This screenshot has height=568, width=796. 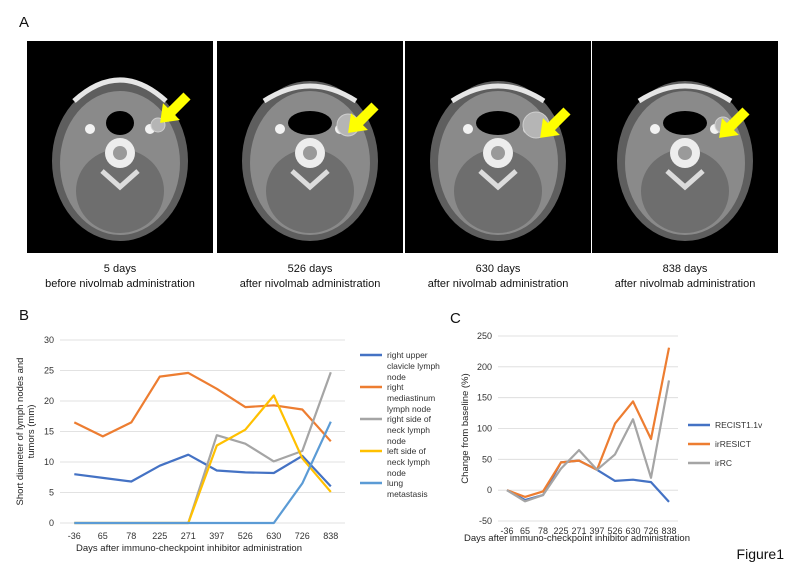 What do you see at coordinates (596, 531) in the screenshot?
I see `c-x-tick-label: 397` at bounding box center [596, 531].